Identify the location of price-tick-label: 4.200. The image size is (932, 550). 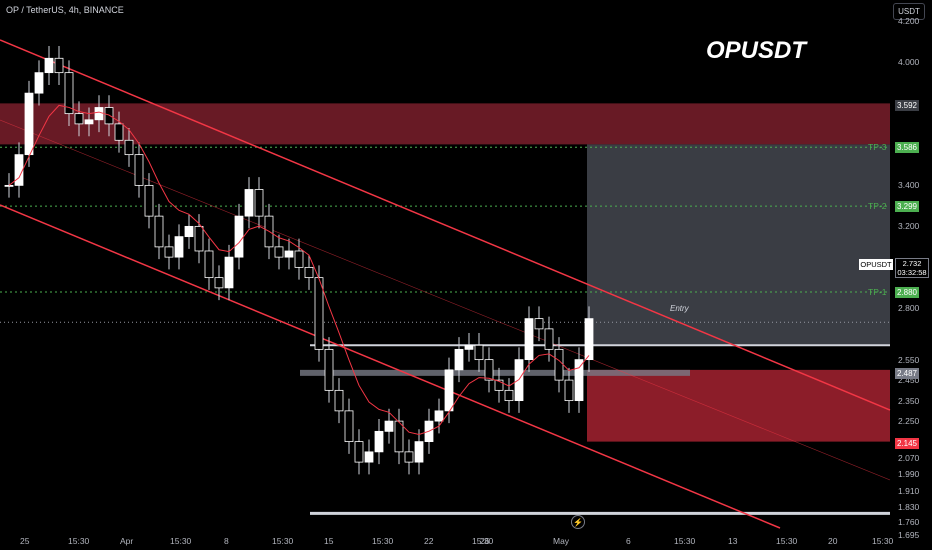
(909, 21).